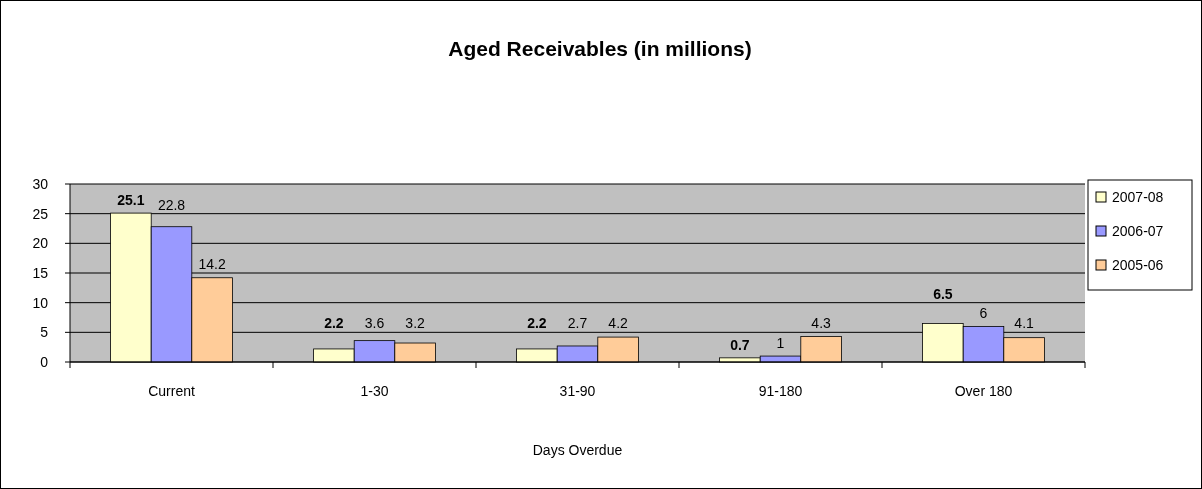  I want to click on data-label: 3.2, so click(415, 323).